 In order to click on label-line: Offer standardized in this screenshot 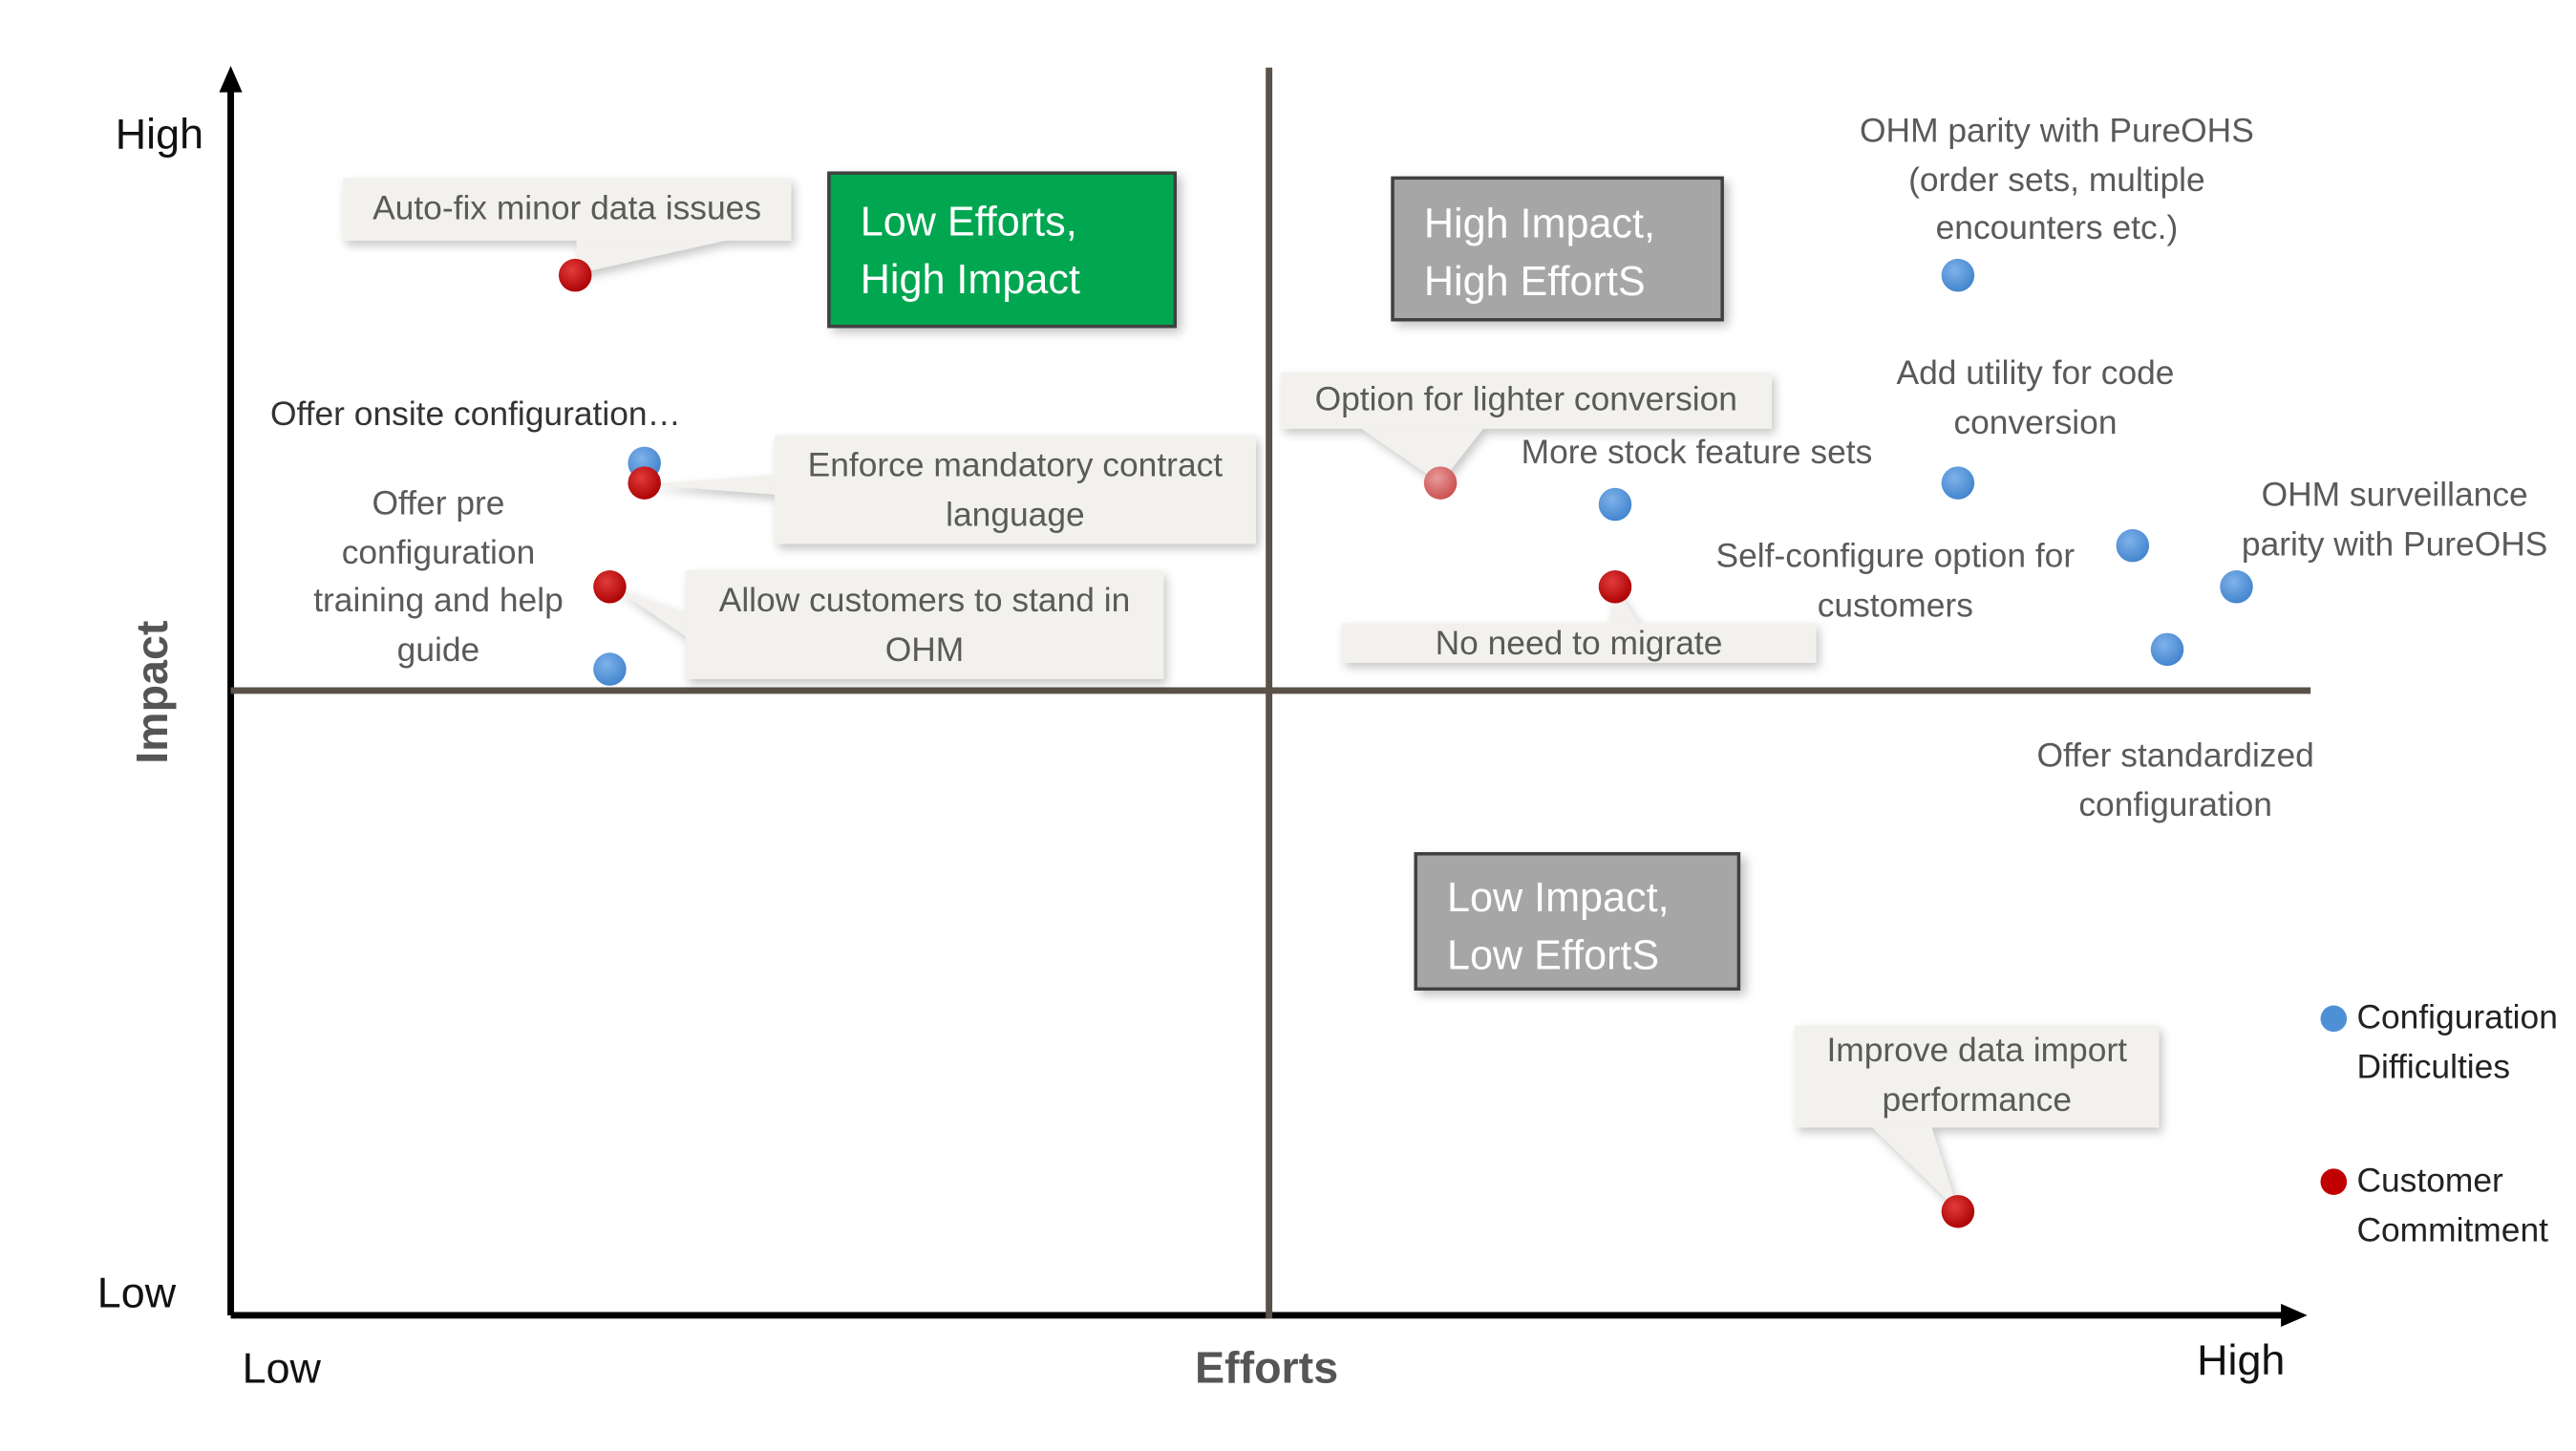, I will do `click(2175, 755)`.